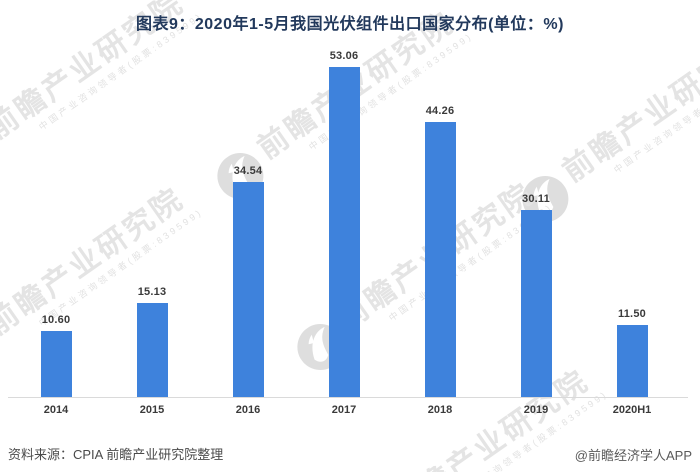 This screenshot has width=700, height=472. What do you see at coordinates (152, 410) in the screenshot?
I see `x-axis-label: 2015` at bounding box center [152, 410].